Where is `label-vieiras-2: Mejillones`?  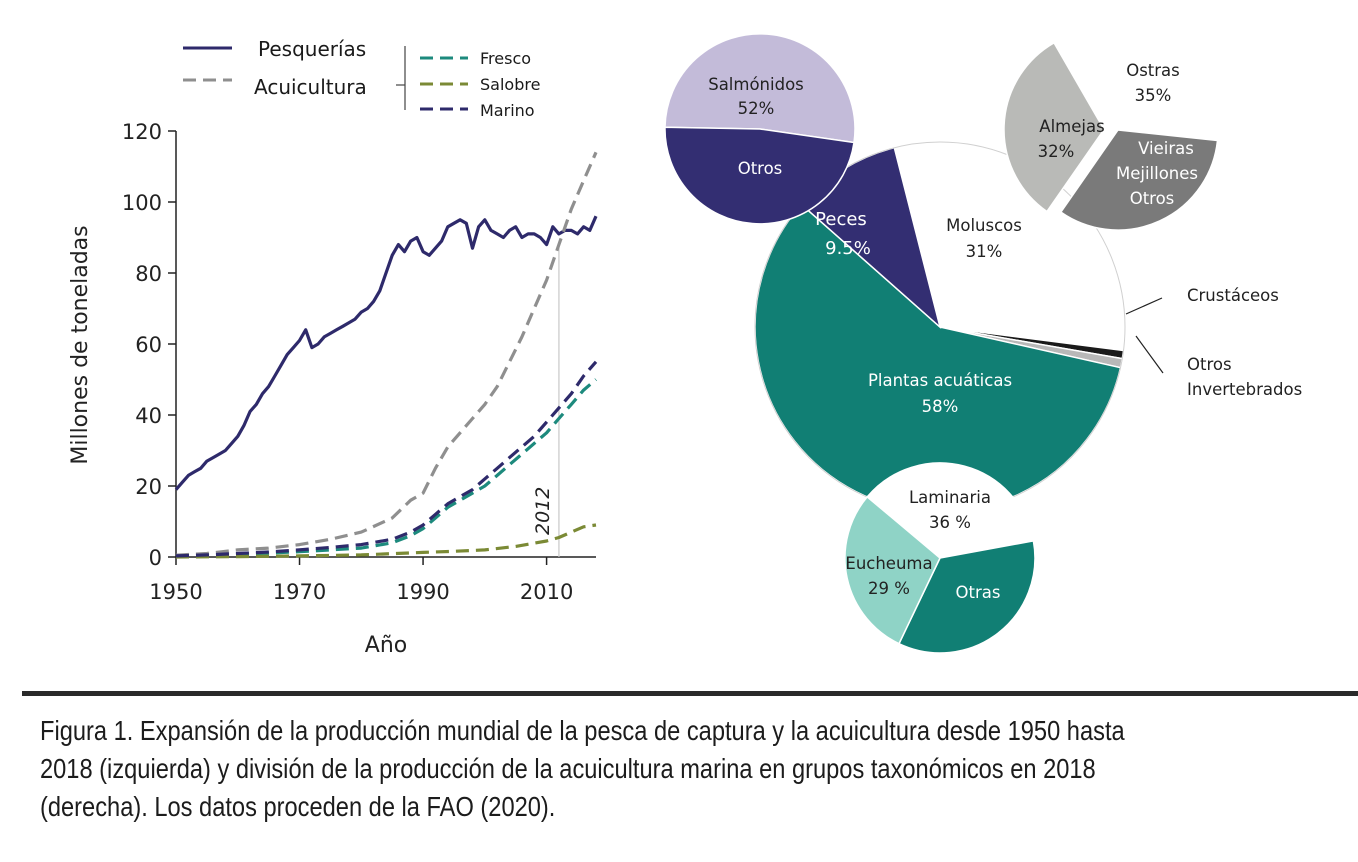 label-vieiras-2: Mejillones is located at coordinates (1157, 173).